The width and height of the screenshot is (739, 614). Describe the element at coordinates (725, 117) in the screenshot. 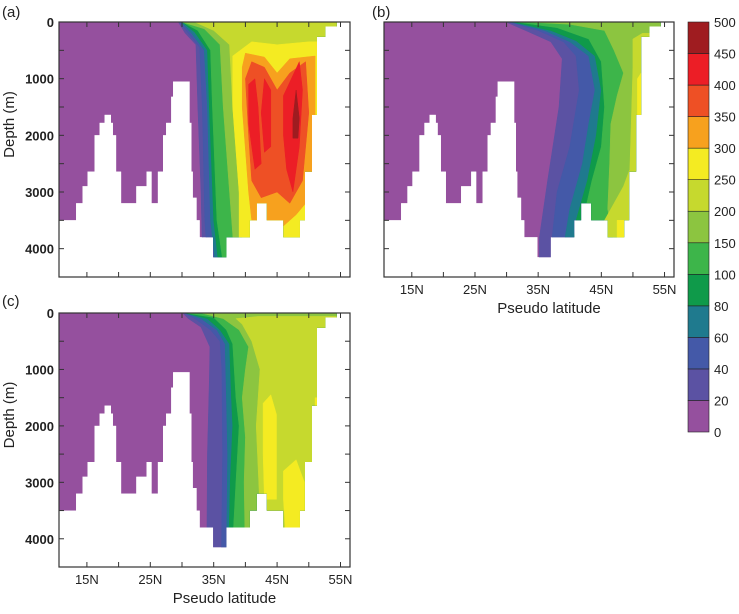

I see `colorbar-label: 350` at that location.